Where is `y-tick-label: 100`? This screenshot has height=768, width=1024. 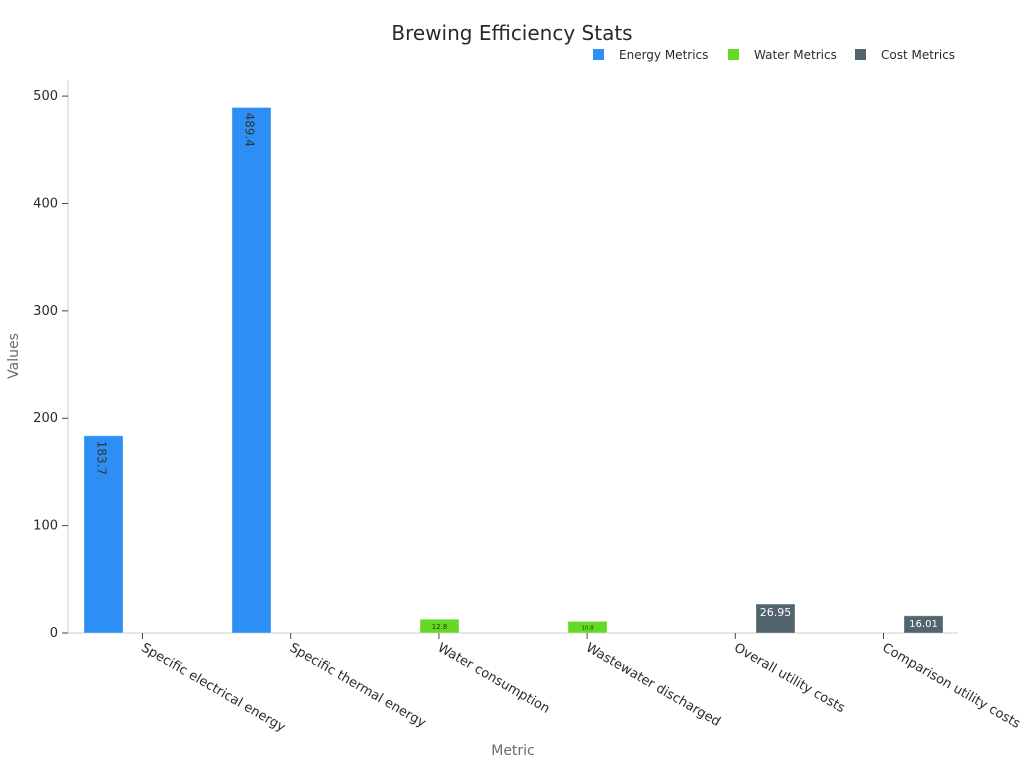
y-tick-label: 100 is located at coordinates (45, 526).